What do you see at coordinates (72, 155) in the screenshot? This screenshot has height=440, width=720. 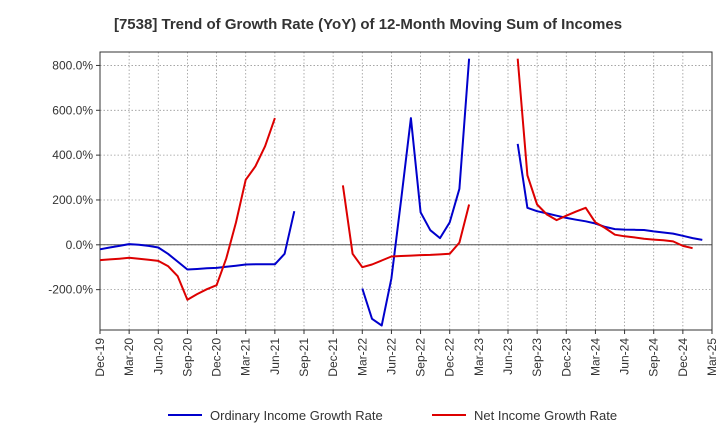 I see `y-tick-label: 400.0%` at bounding box center [72, 155].